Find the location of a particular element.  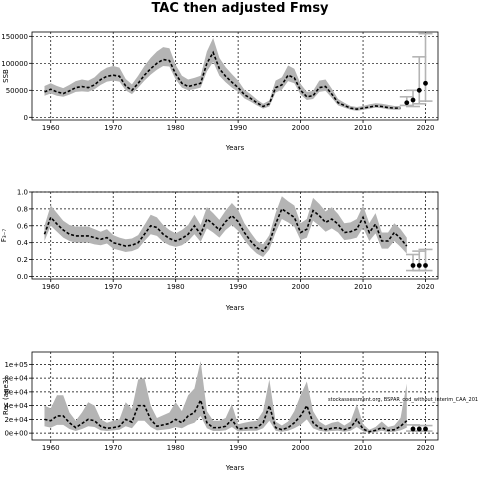

y-tick-label: 6e+04 is located at coordinates (16, 392).